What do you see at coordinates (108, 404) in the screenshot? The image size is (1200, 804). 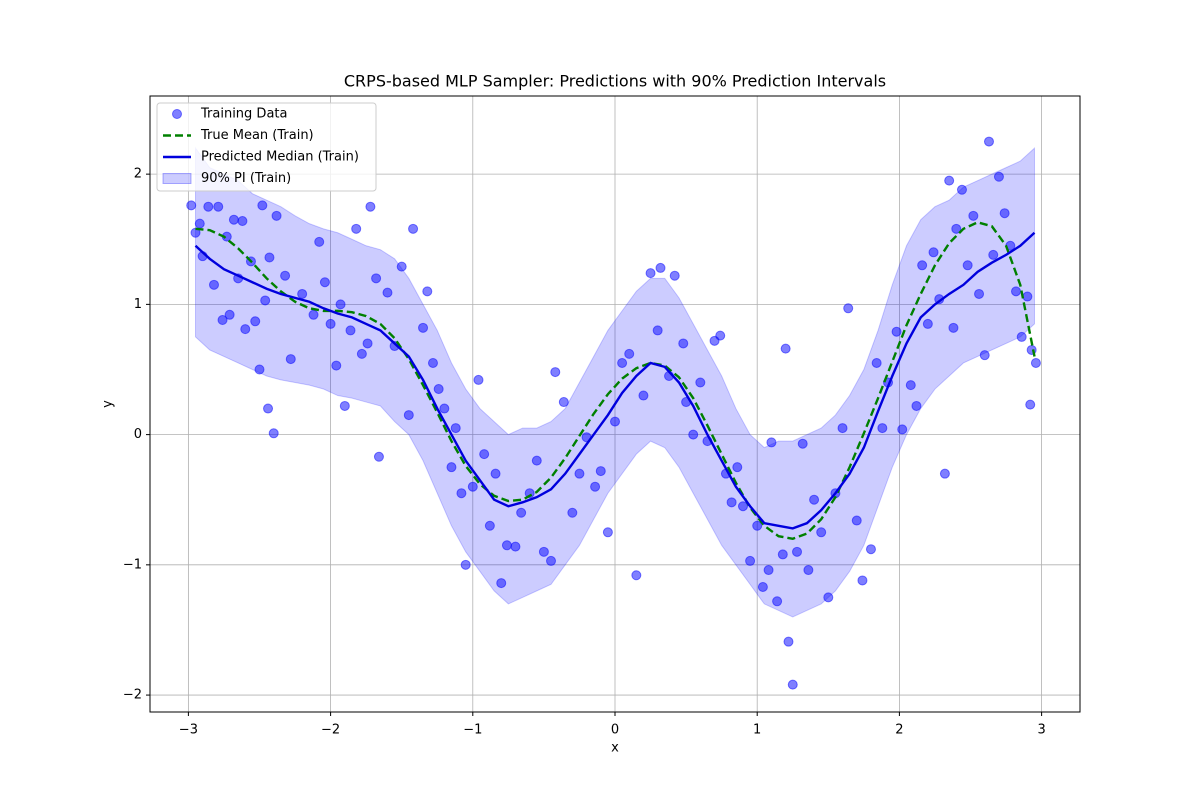 I see `y-axis-label: y` at bounding box center [108, 404].